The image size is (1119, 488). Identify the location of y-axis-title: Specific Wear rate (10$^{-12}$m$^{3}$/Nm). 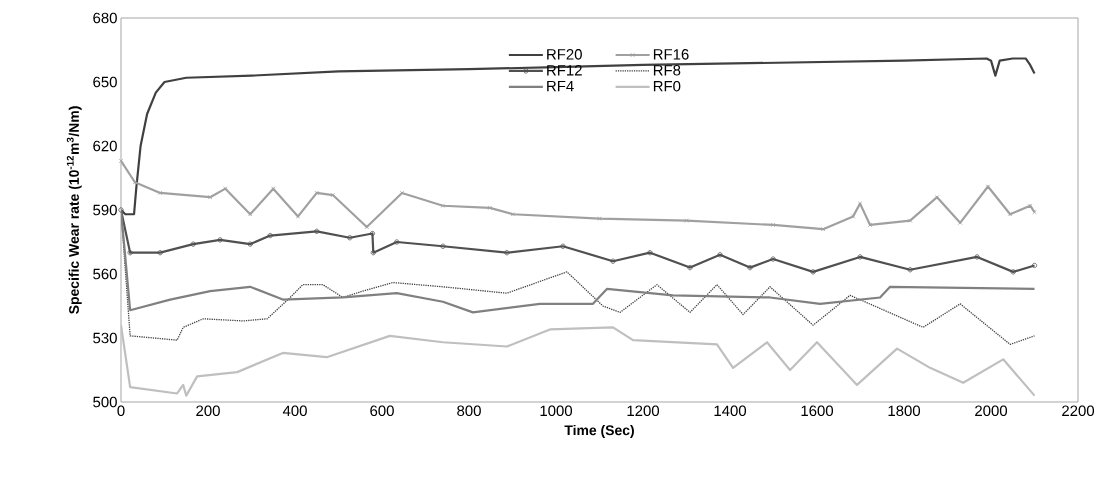
(74, 210).